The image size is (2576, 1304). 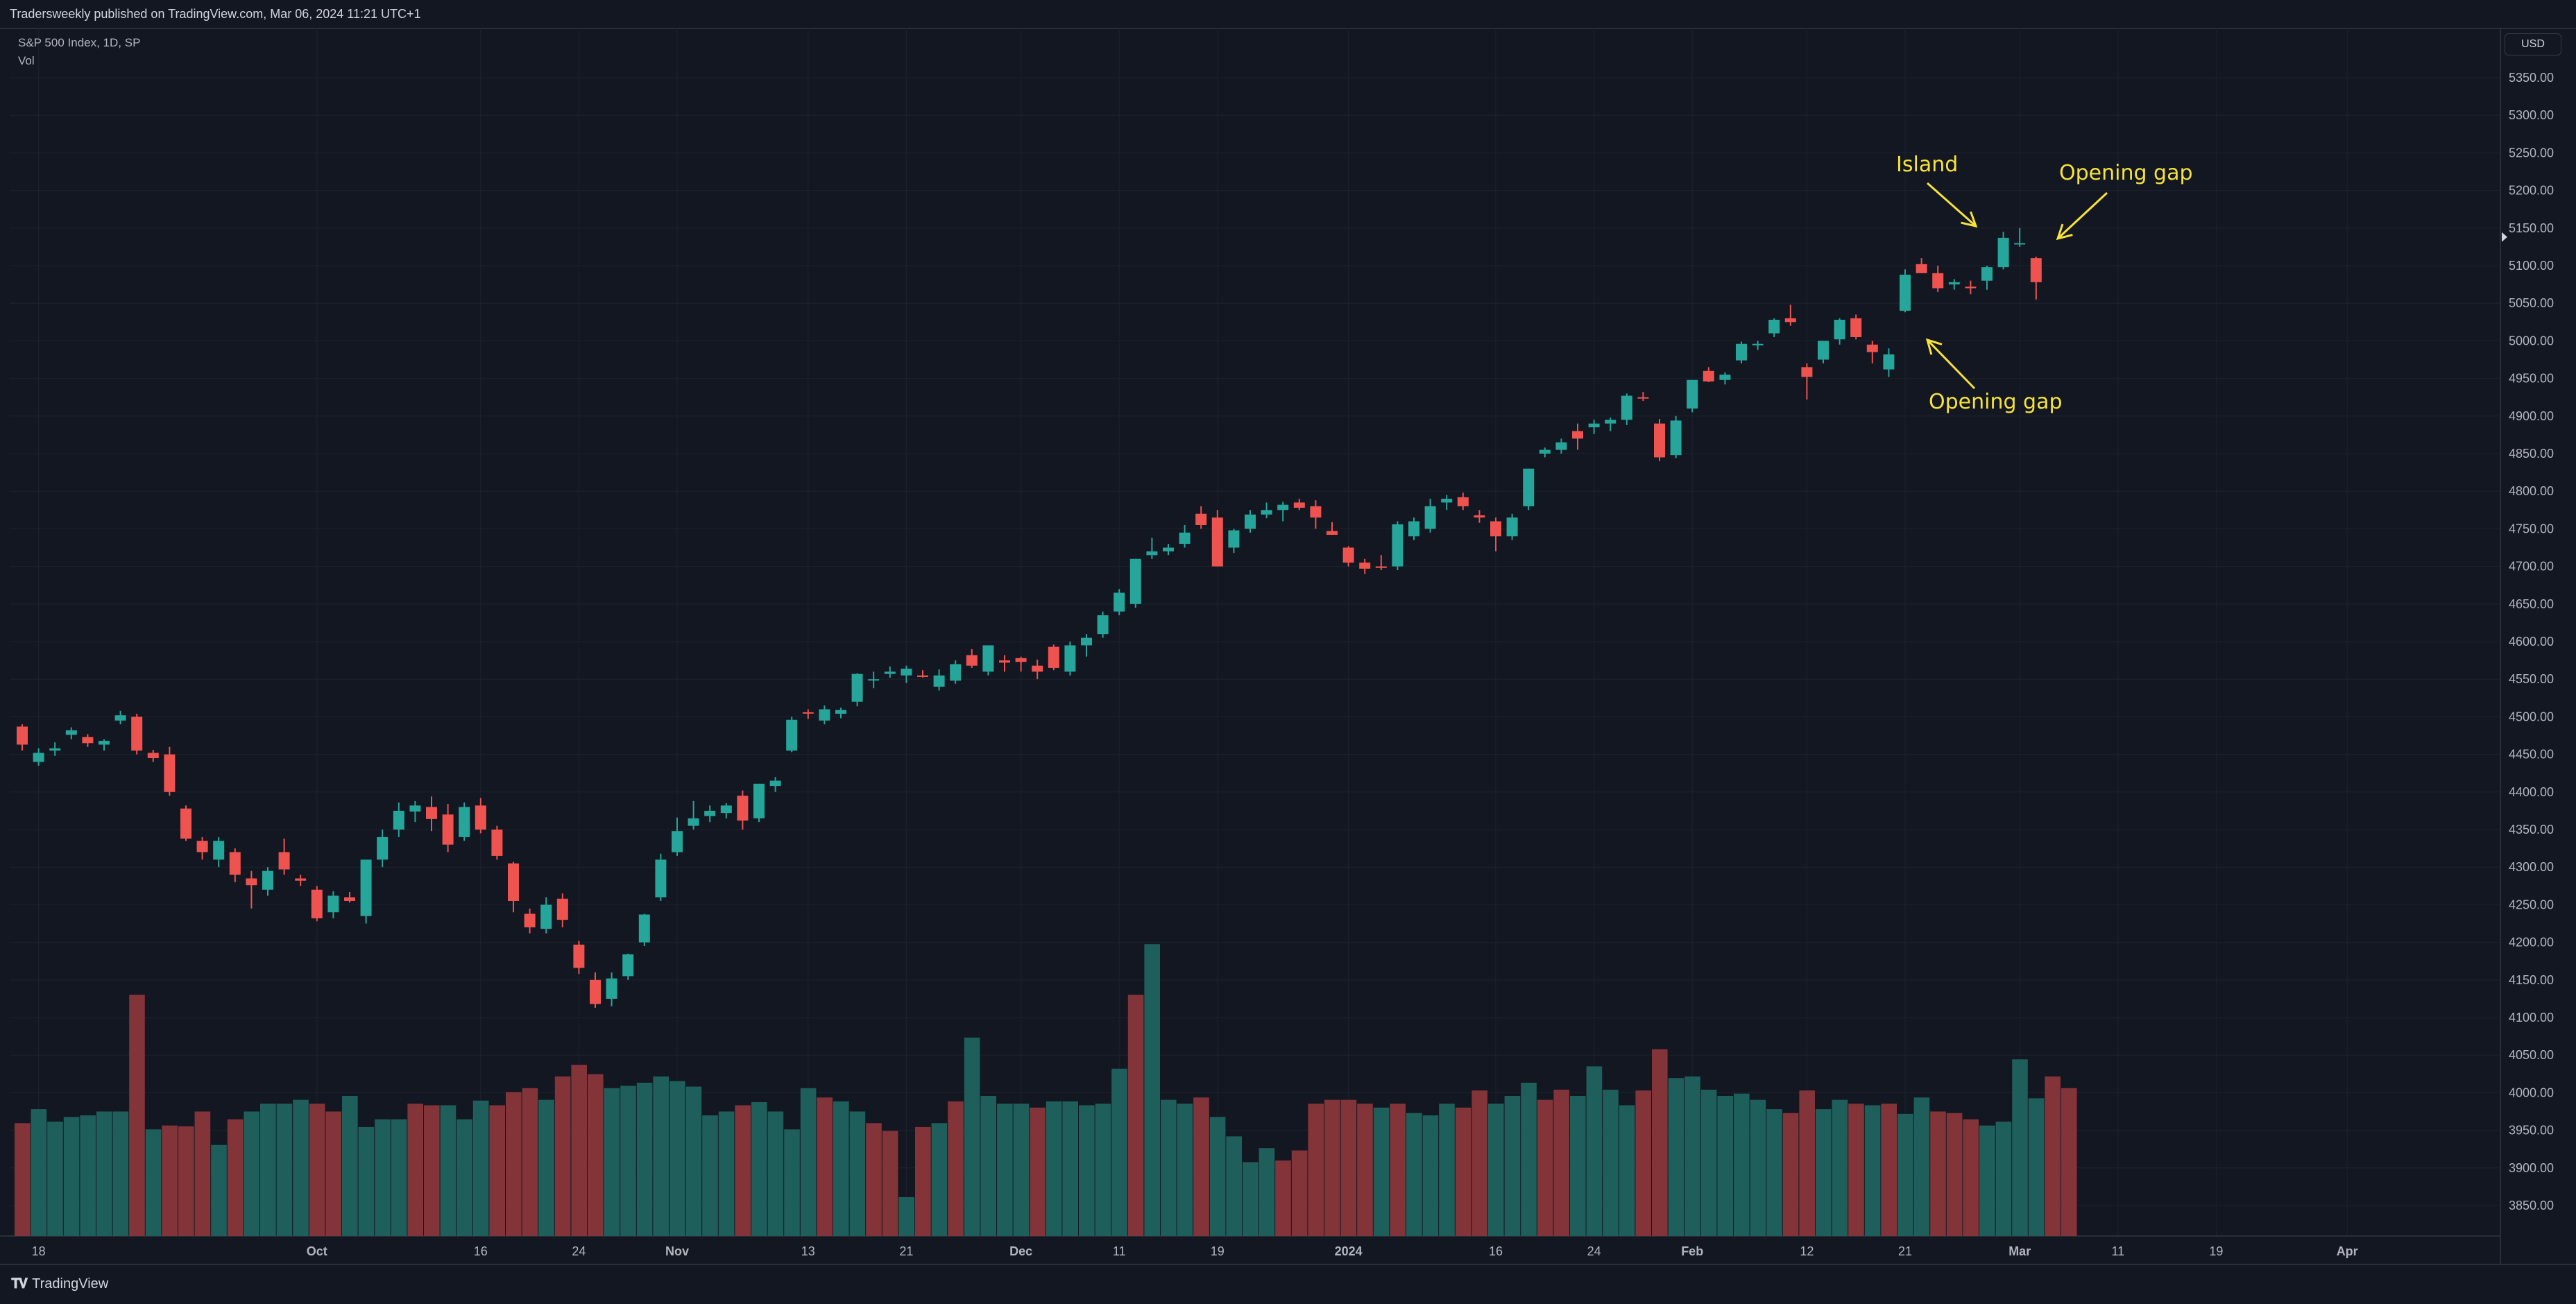 What do you see at coordinates (26, 60) in the screenshot?
I see `volume-legend: Vol` at bounding box center [26, 60].